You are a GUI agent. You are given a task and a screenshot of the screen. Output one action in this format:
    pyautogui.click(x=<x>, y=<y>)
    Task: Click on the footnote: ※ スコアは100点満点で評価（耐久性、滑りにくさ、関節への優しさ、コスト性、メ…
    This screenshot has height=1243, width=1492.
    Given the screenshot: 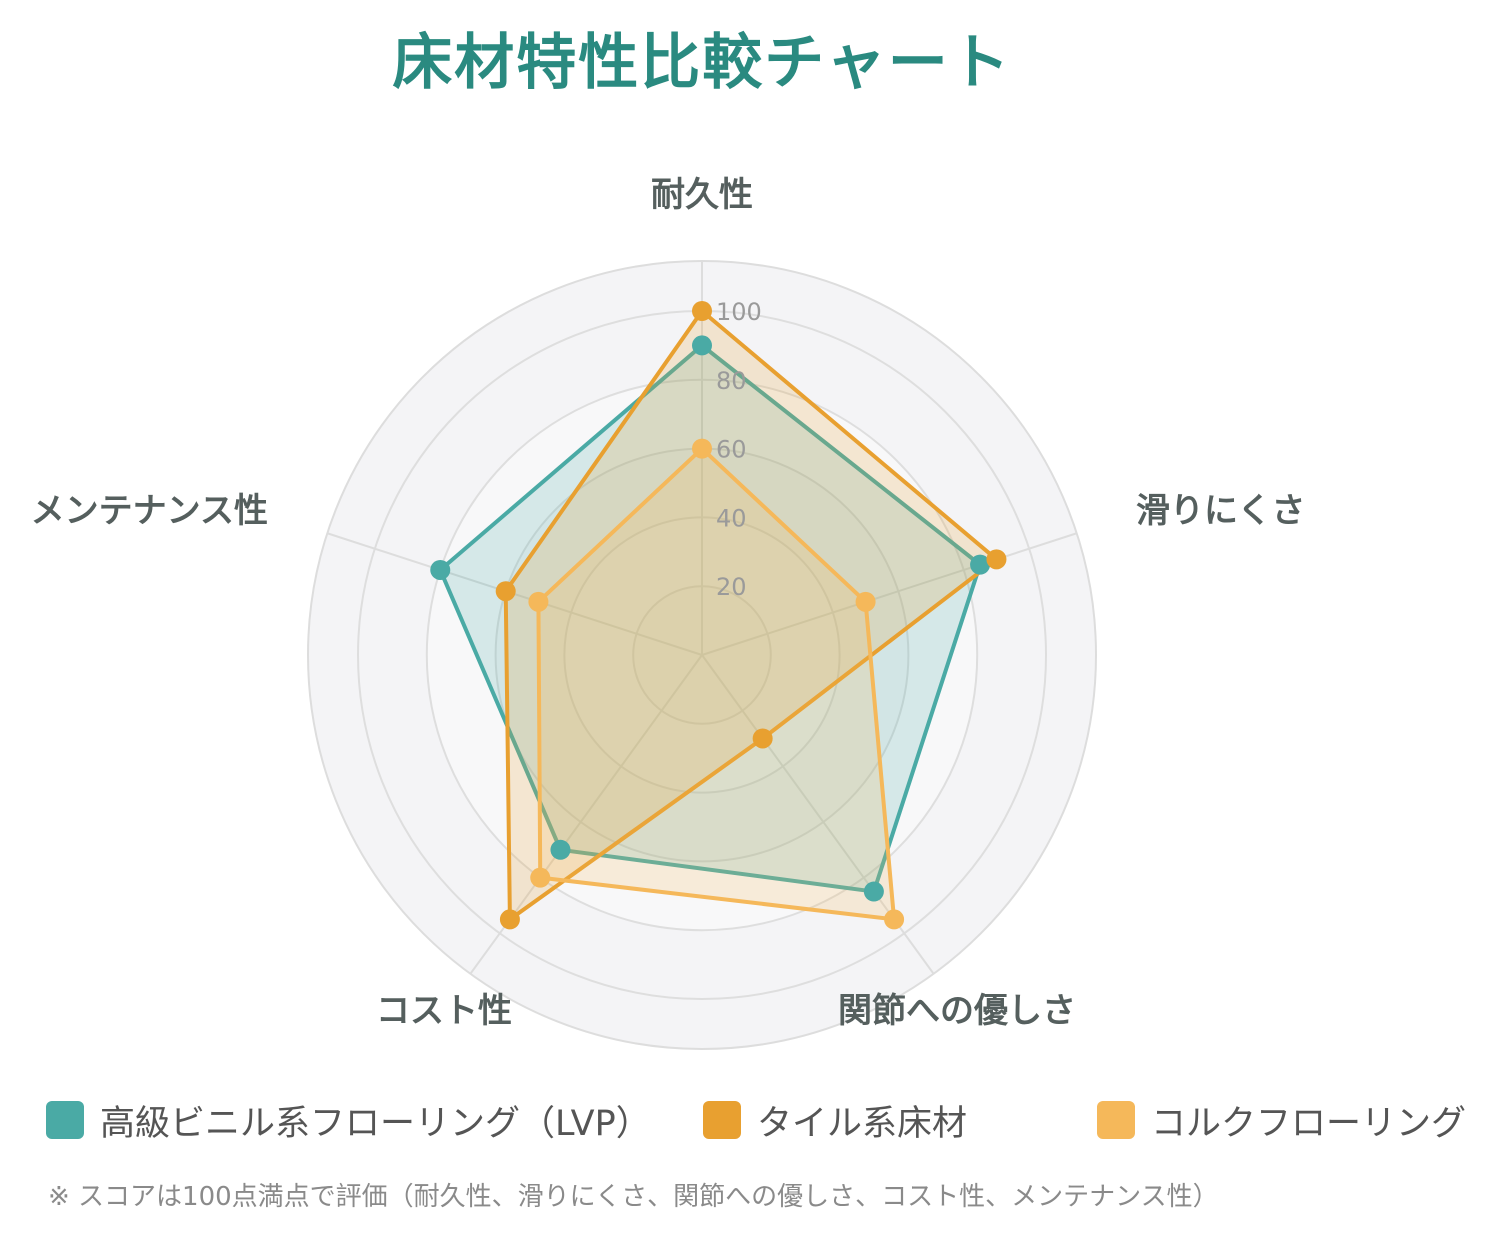 What is the action you would take?
    pyautogui.click(x=633, y=1197)
    